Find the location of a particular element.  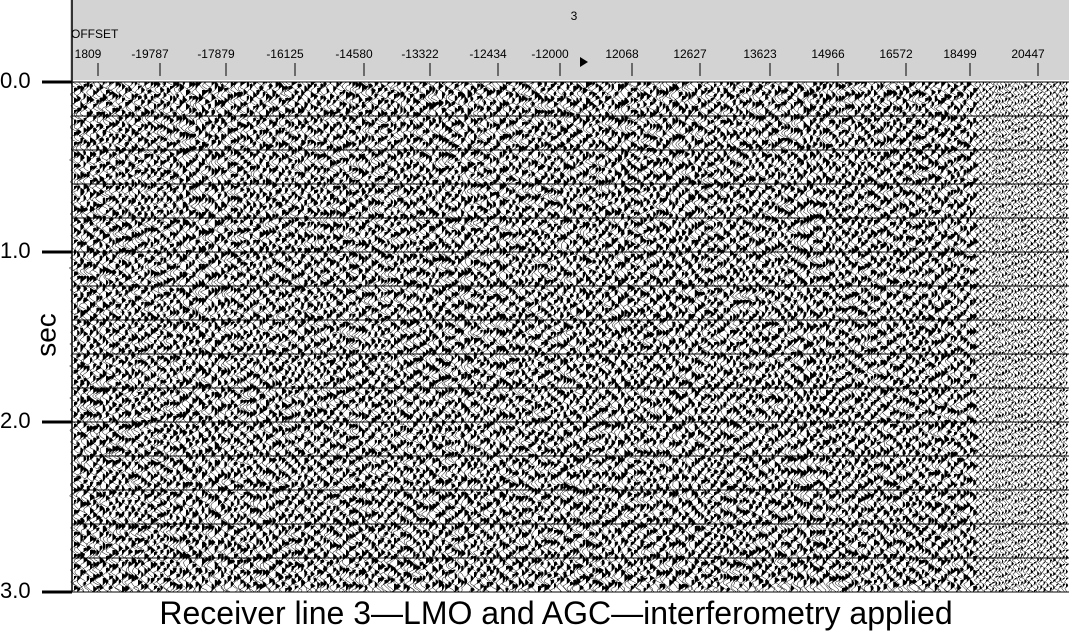

axis-name: OFFSET is located at coordinates (95, 34).